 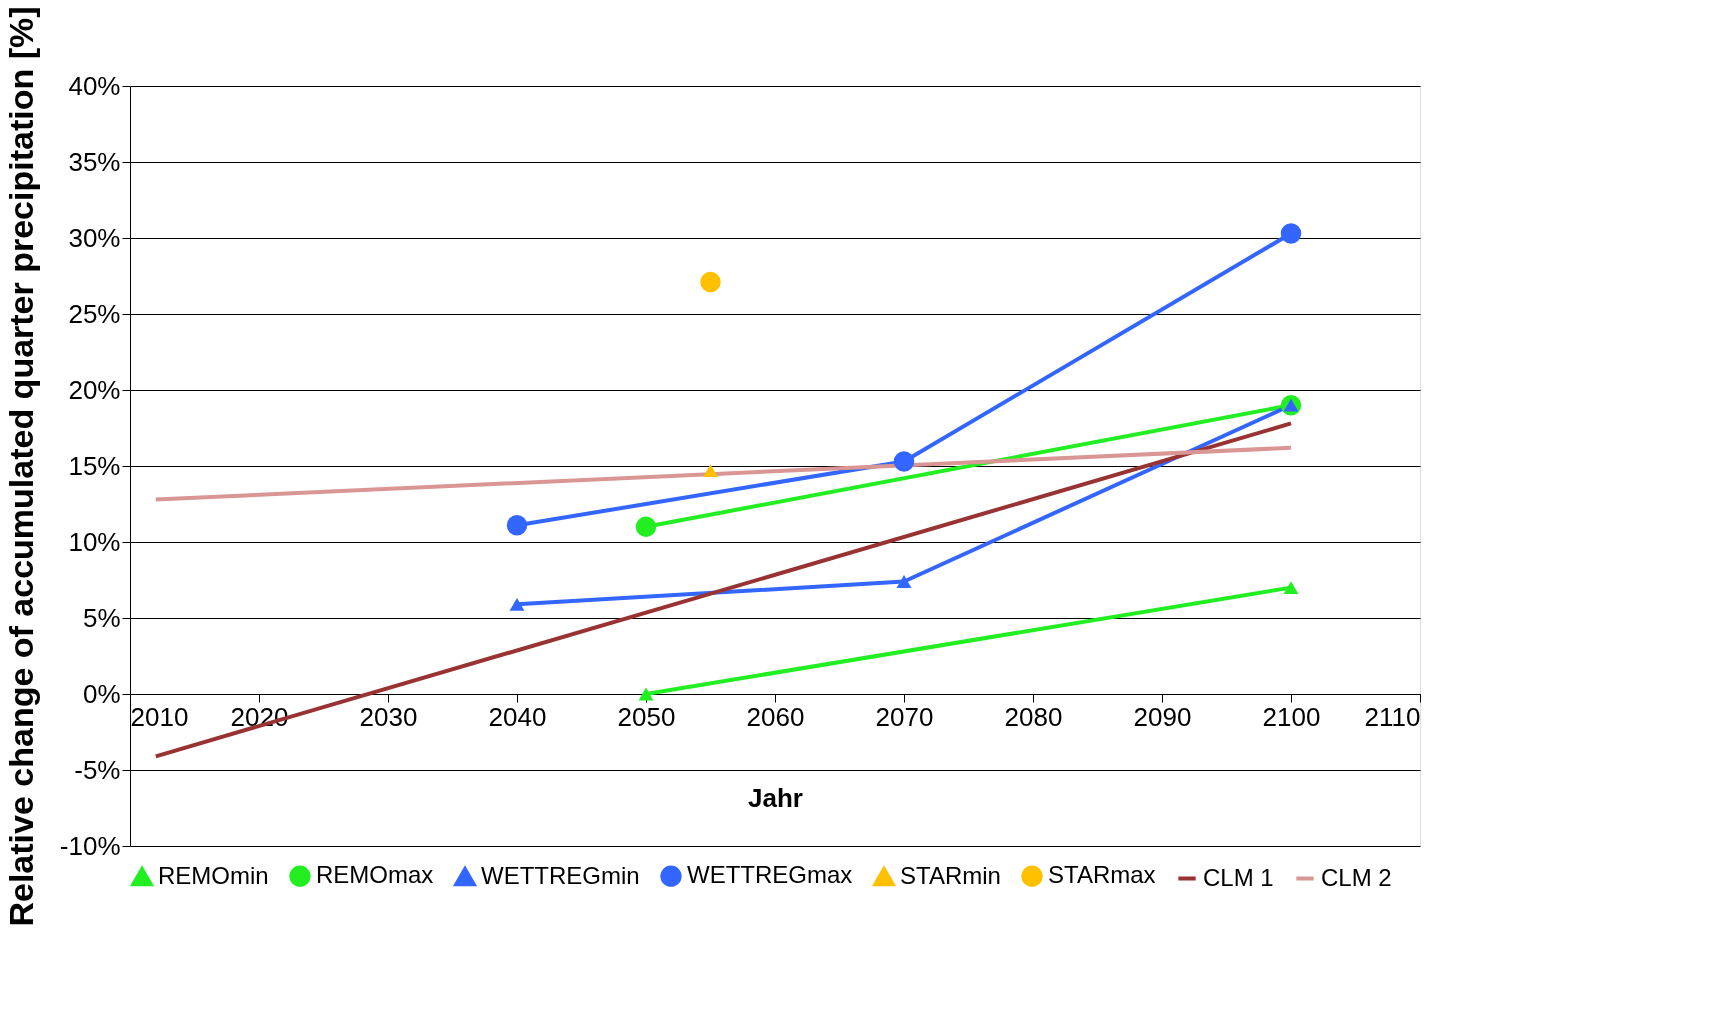 I want to click on x-tick-label: 2040, so click(x=517, y=716).